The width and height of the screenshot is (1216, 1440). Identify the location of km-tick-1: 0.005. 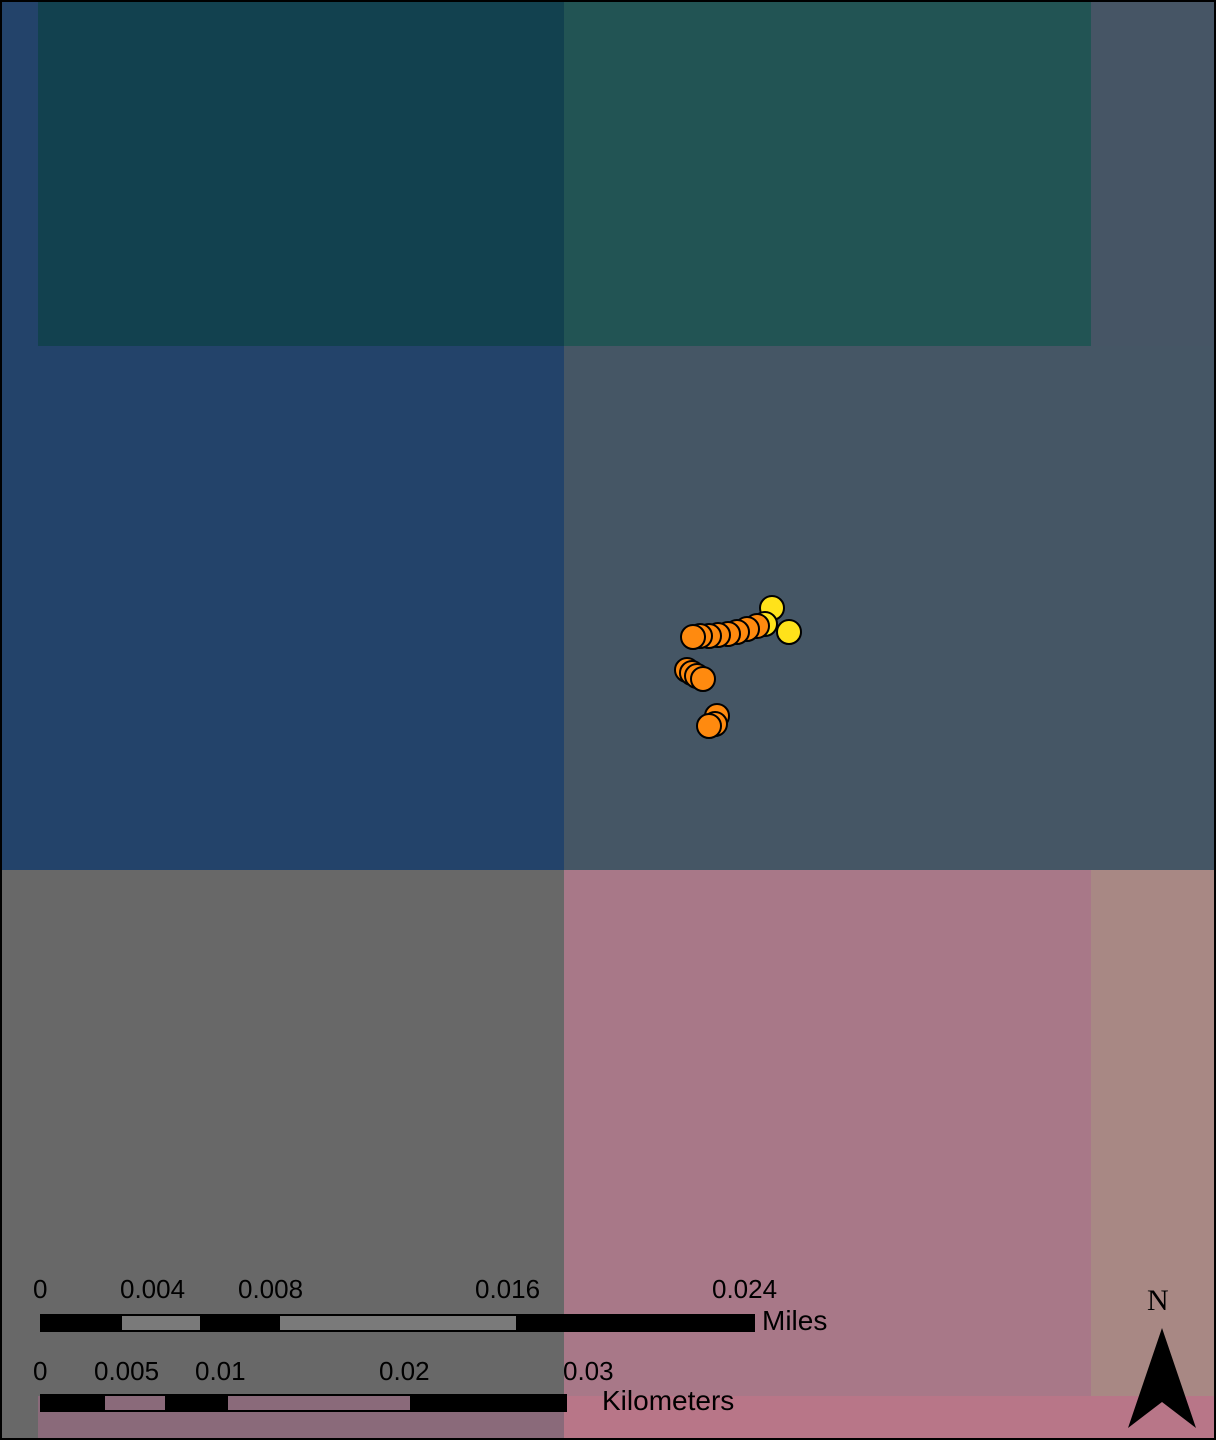
(127, 1371).